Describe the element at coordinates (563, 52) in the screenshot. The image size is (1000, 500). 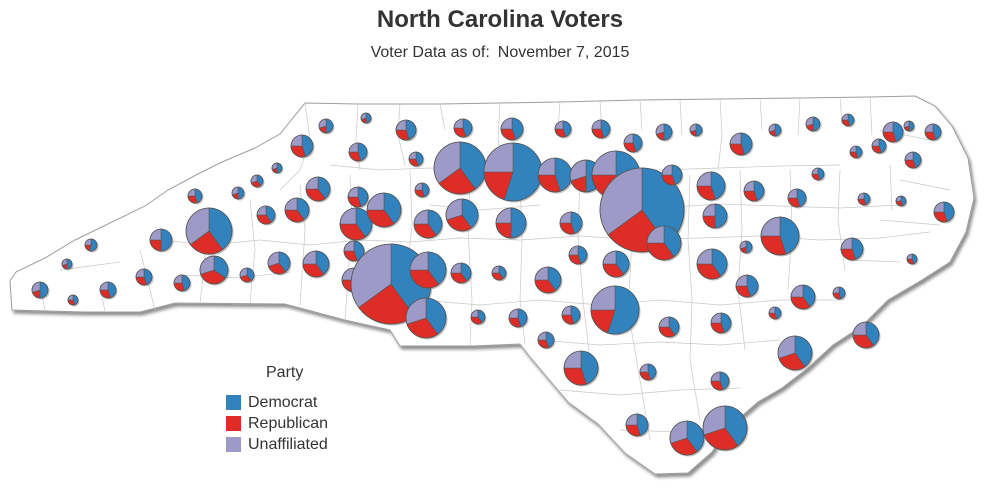
I see `subtitle-date: November 7, 2015` at that location.